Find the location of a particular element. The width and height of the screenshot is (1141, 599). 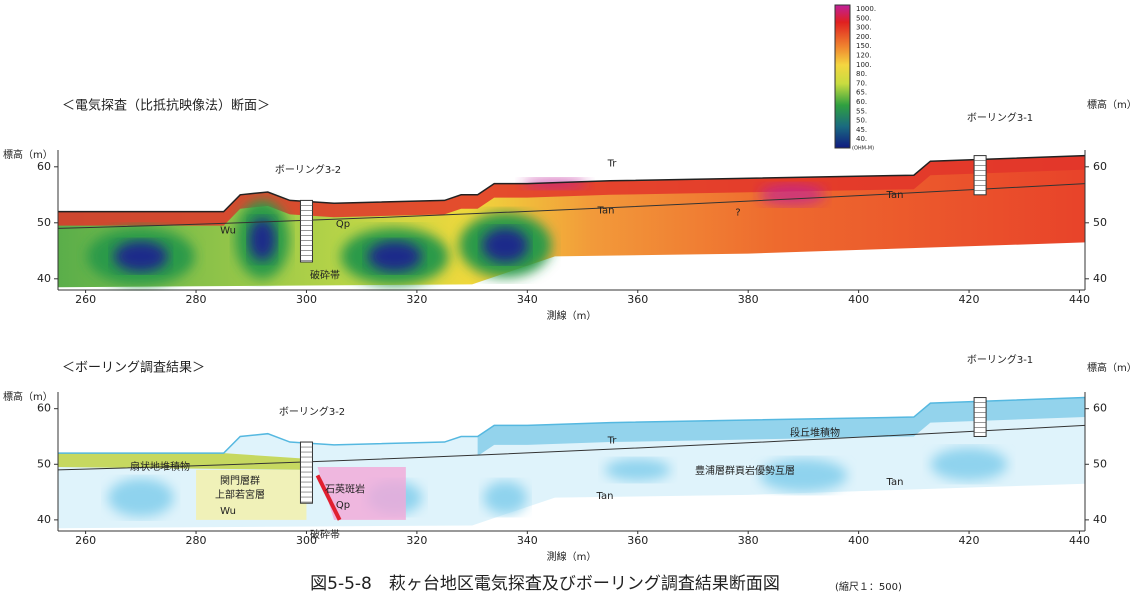

color-bar-label: 150. is located at coordinates (864, 46).